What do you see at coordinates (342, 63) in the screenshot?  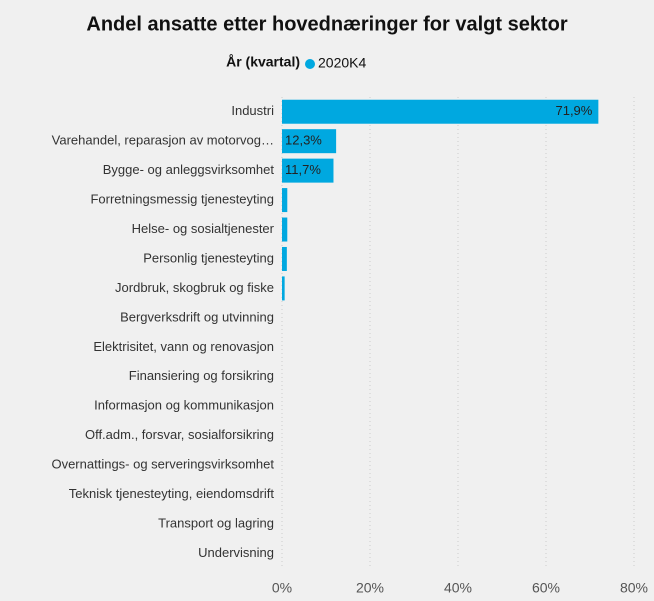 I see `legend-label: 2020K4` at bounding box center [342, 63].